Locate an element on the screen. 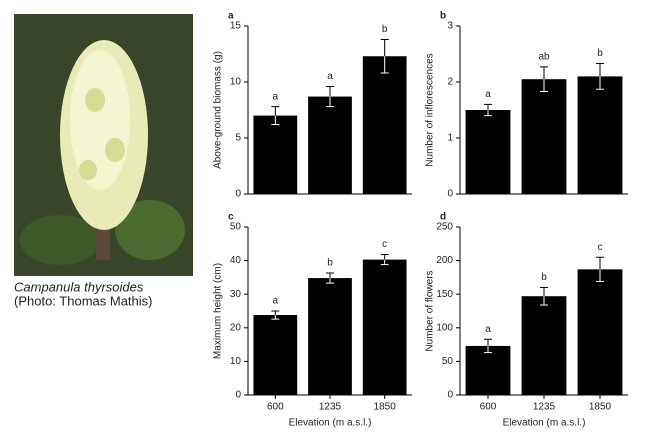 The image size is (650, 437). significance-letter: ab is located at coordinates (544, 57).